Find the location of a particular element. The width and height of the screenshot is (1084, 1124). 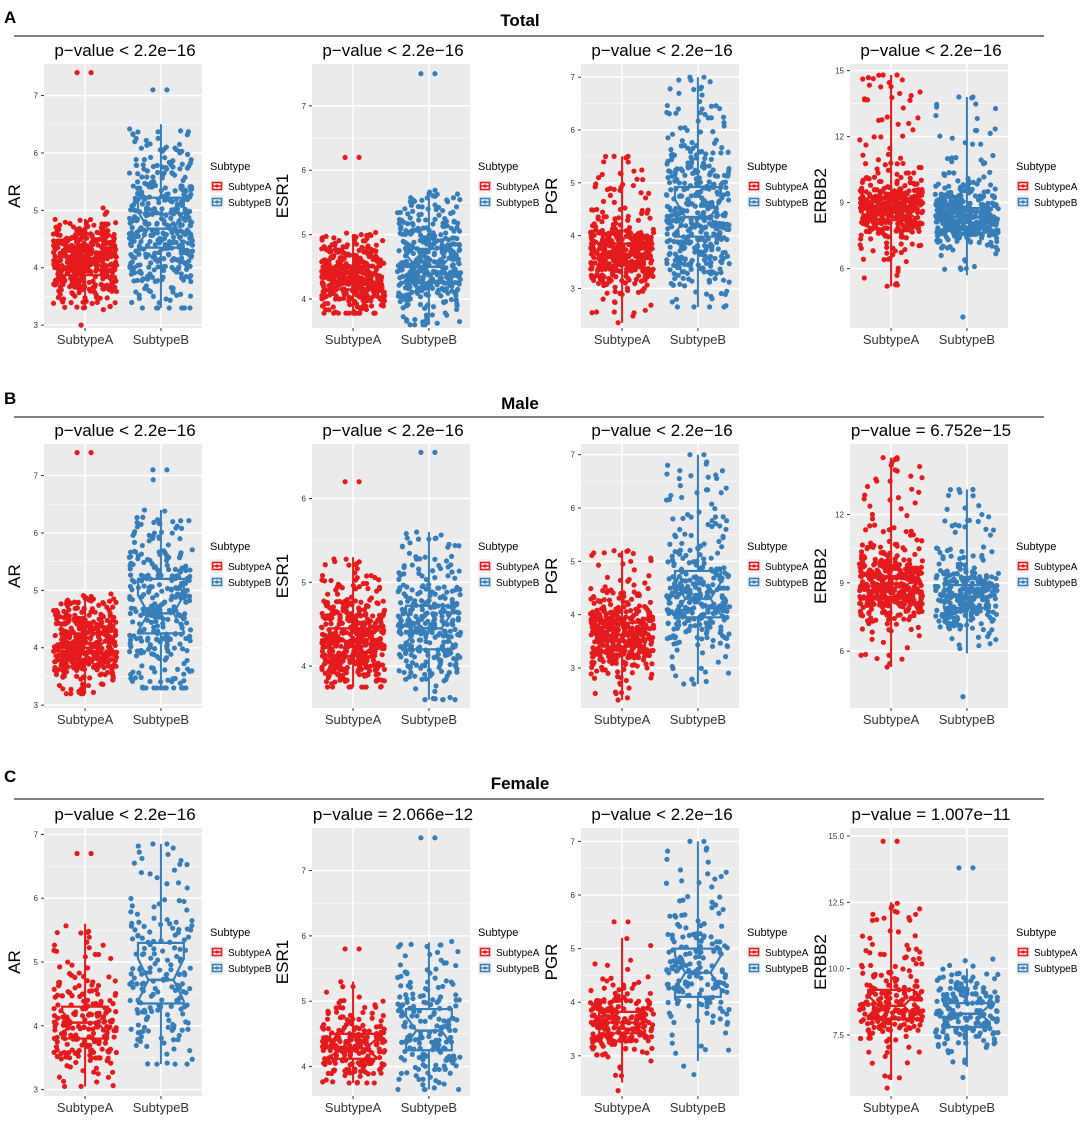

panel-letter-C: C is located at coordinates (10, 776).